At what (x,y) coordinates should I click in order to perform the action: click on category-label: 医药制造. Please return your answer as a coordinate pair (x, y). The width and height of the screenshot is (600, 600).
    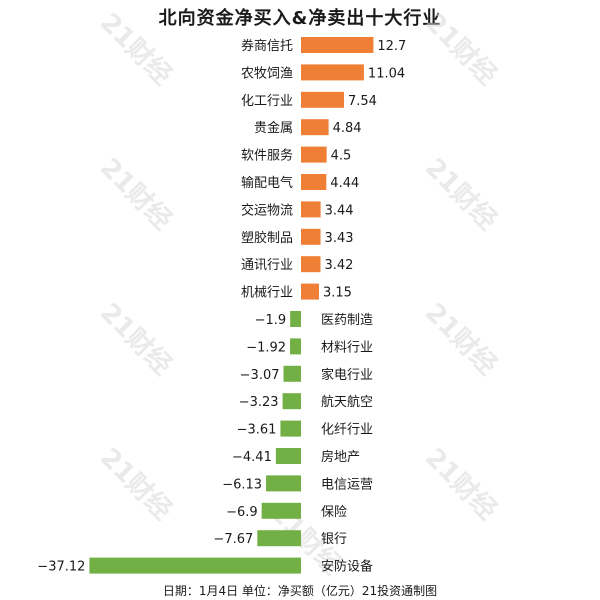
    Looking at the image, I should click on (347, 320).